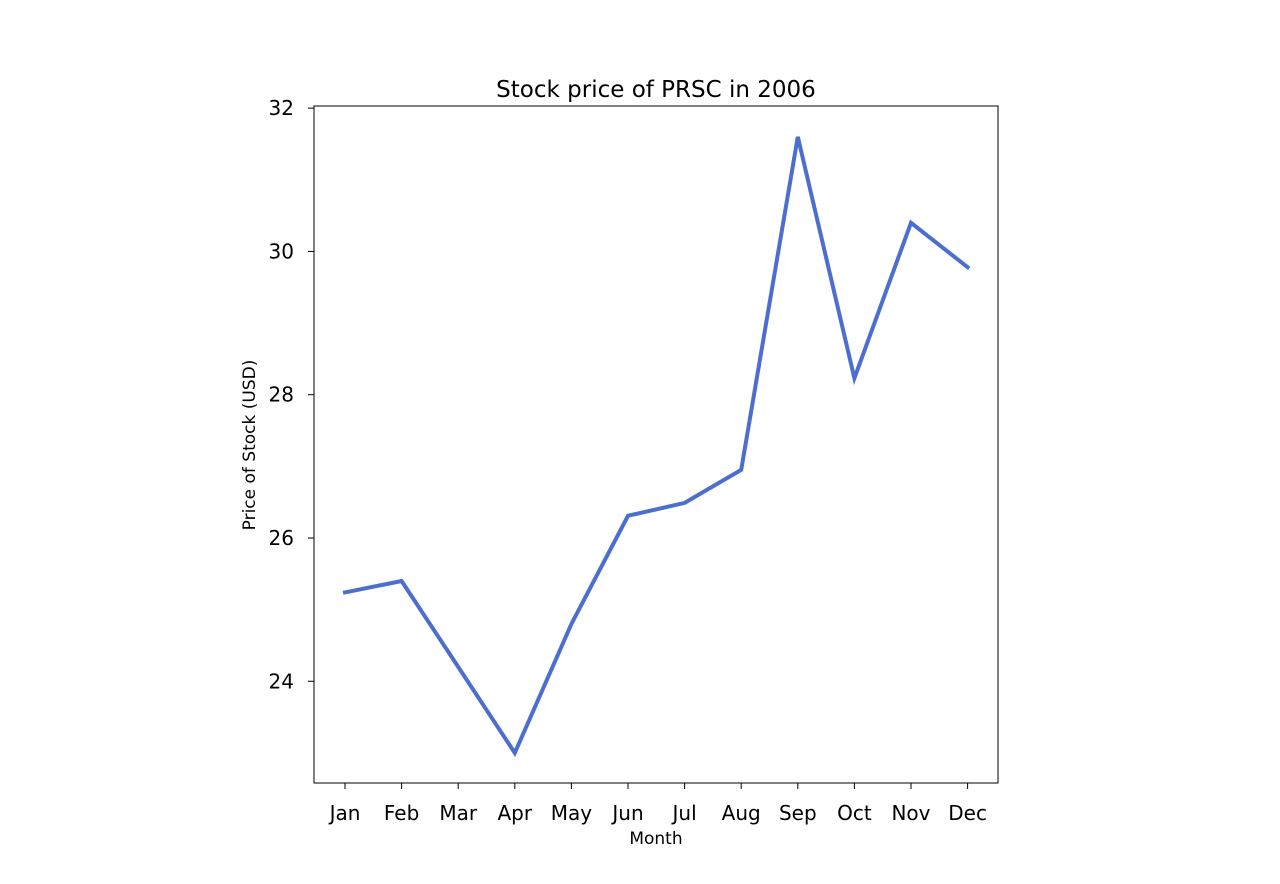  What do you see at coordinates (967, 813) in the screenshot?
I see `x-tick-label: Dec` at bounding box center [967, 813].